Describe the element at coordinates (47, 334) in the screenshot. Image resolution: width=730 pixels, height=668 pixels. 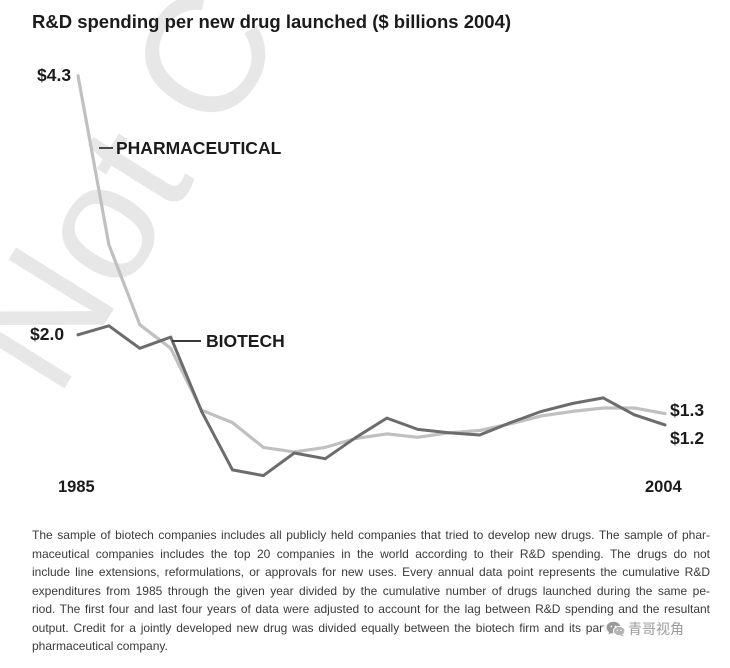
I see `biotech-start-value-label: $2.0` at that location.